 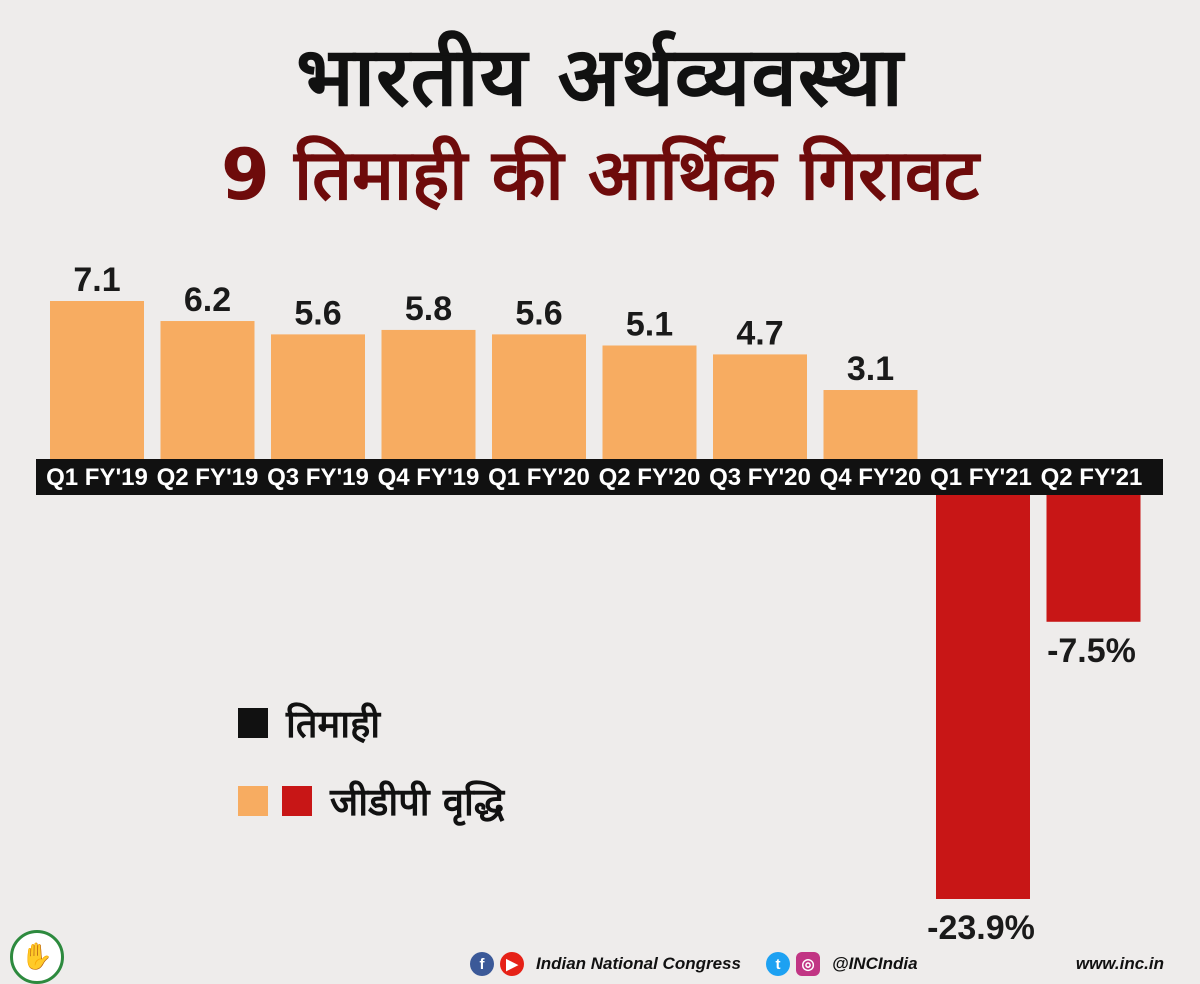 What do you see at coordinates (96, 280) in the screenshot?
I see `data-label: 7.1` at bounding box center [96, 280].